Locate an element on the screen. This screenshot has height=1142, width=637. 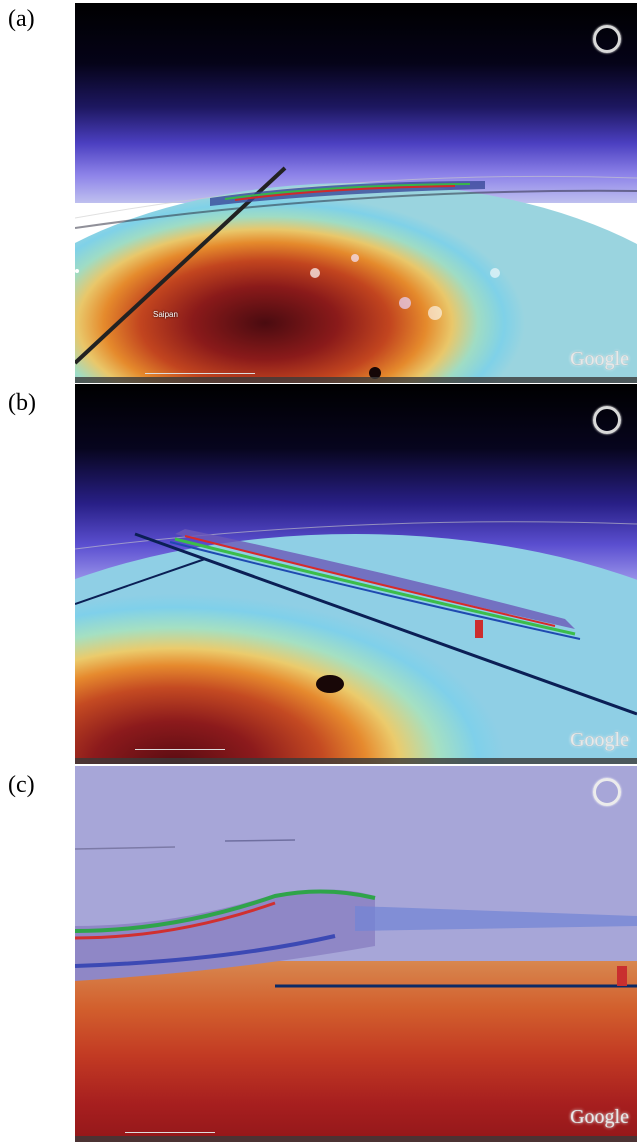
place-label-saipan: Saipan is located at coordinates (165, 314).